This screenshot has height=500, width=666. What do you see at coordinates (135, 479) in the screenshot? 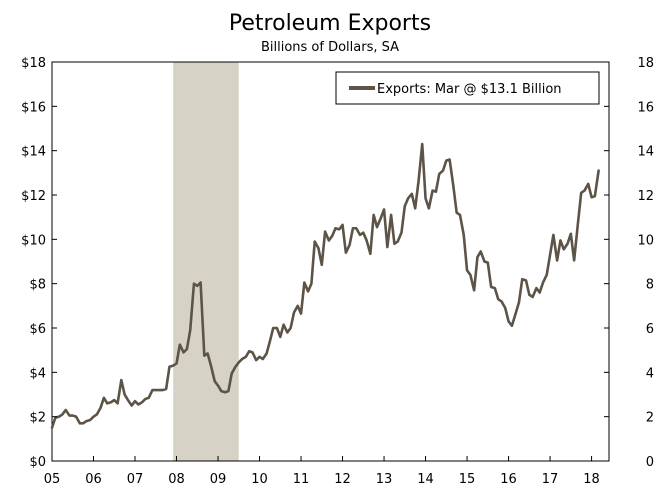
I see `x-tick-label: 07` at bounding box center [135, 479].